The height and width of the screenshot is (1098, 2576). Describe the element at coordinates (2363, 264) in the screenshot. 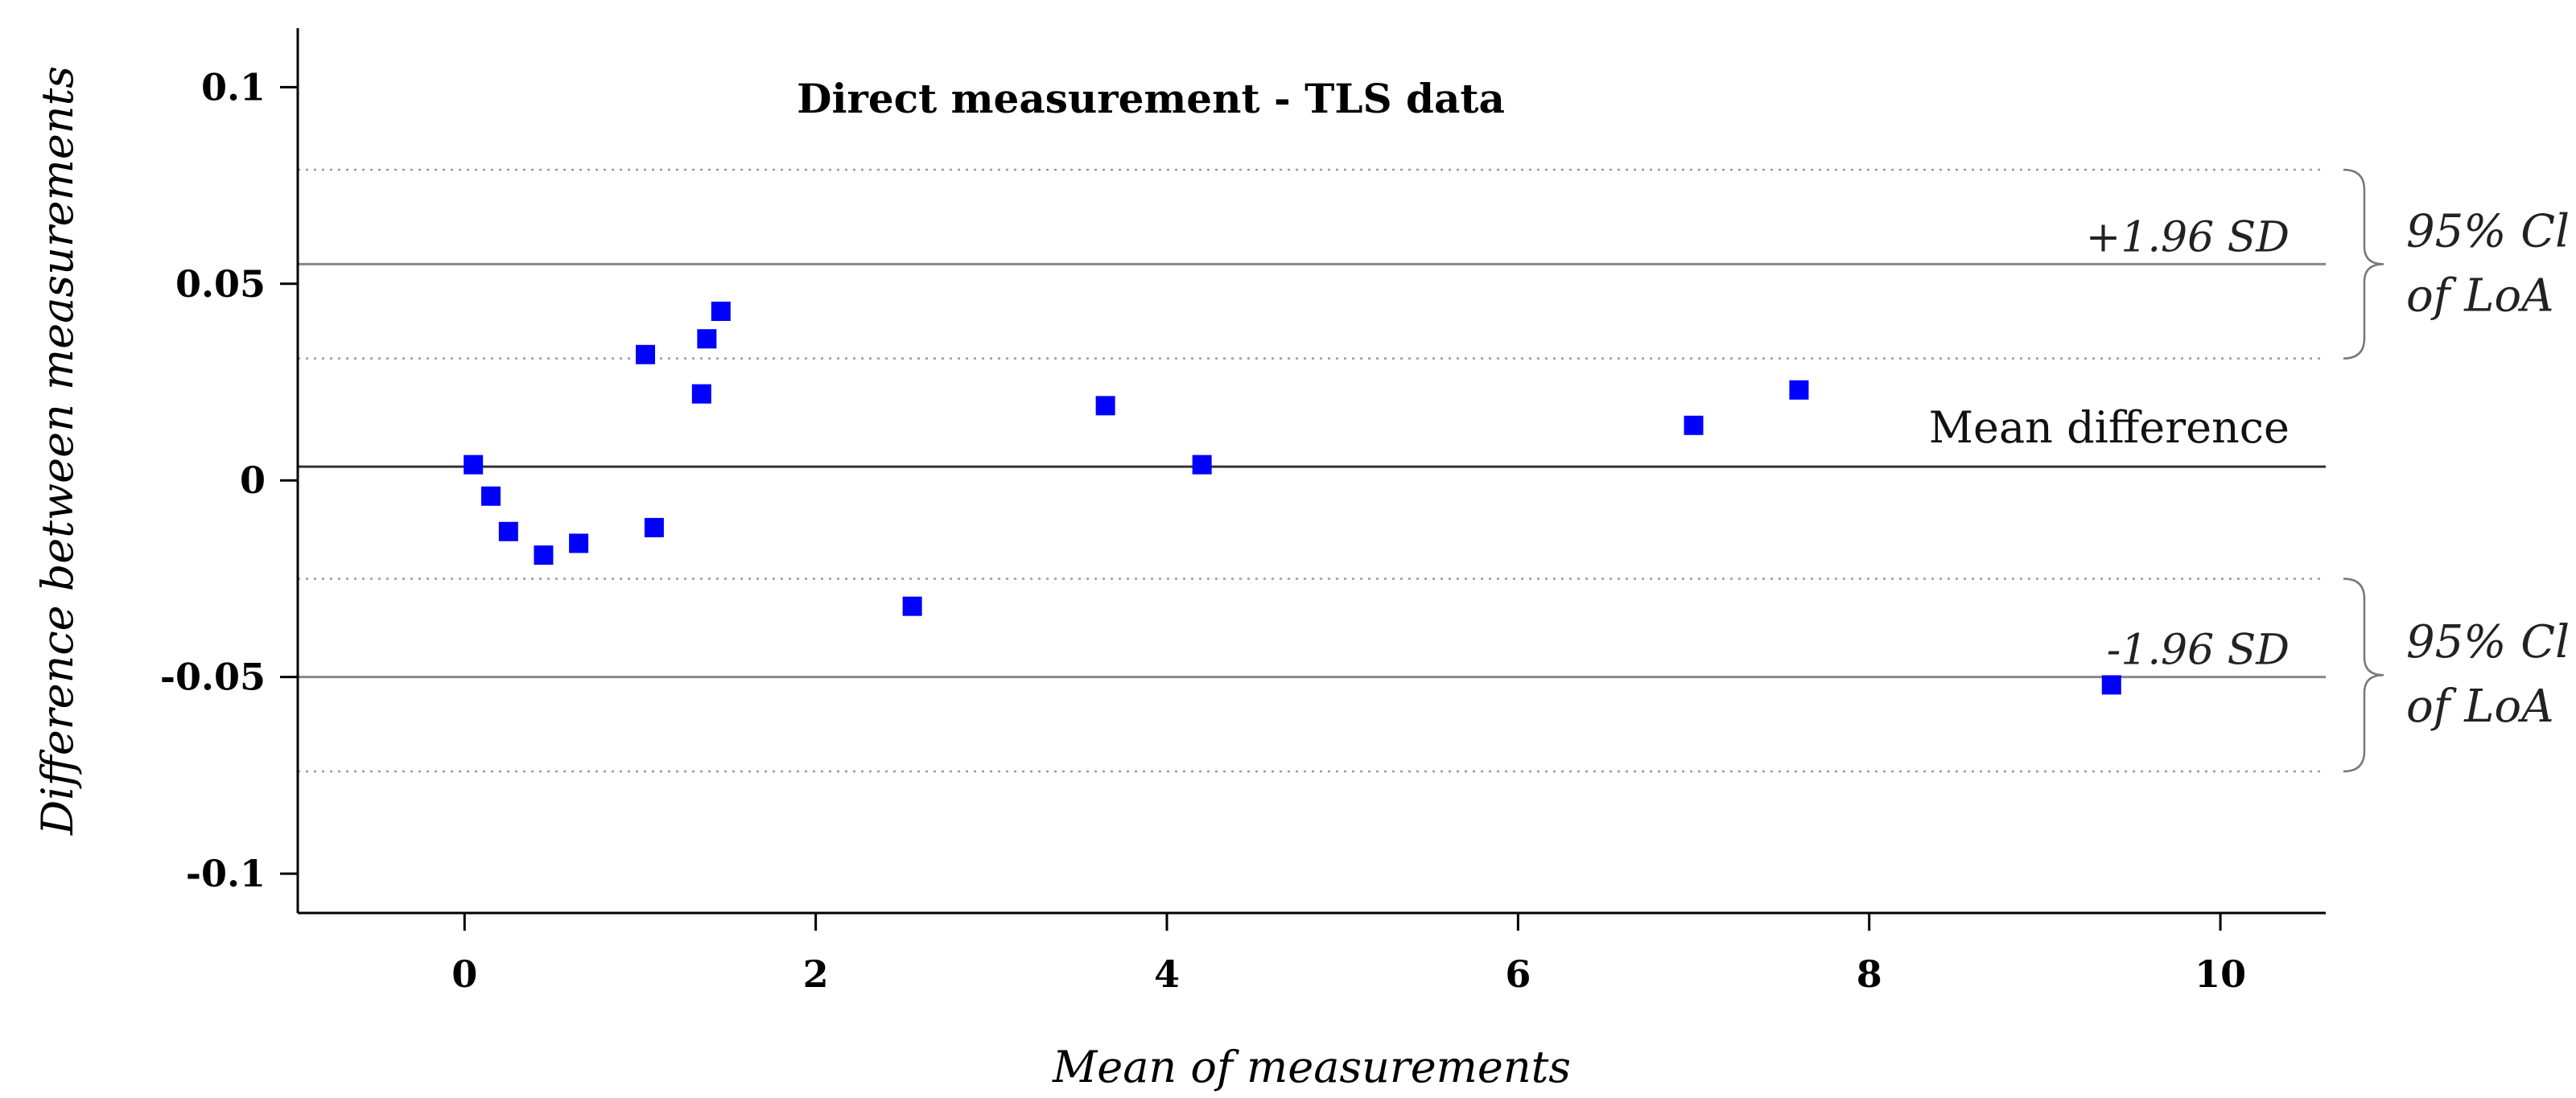

I see `upper-ci-brace` at that location.